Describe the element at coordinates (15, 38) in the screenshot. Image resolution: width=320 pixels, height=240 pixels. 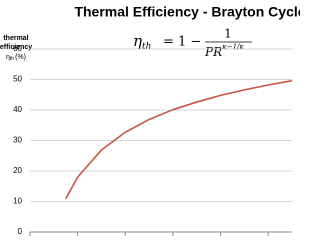
I see `y-label: thermal` at that location.